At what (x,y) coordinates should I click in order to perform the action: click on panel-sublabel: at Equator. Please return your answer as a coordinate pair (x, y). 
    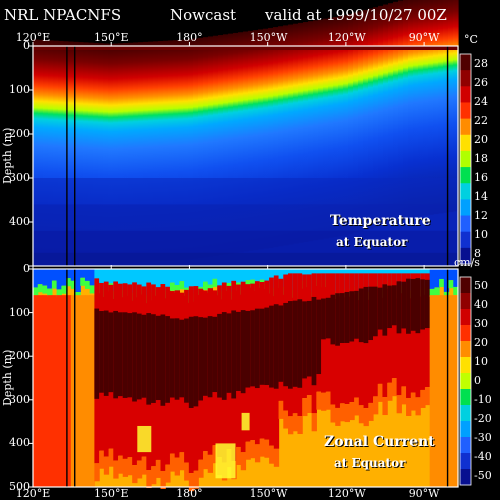
    Looking at the image, I should click on (372, 242).